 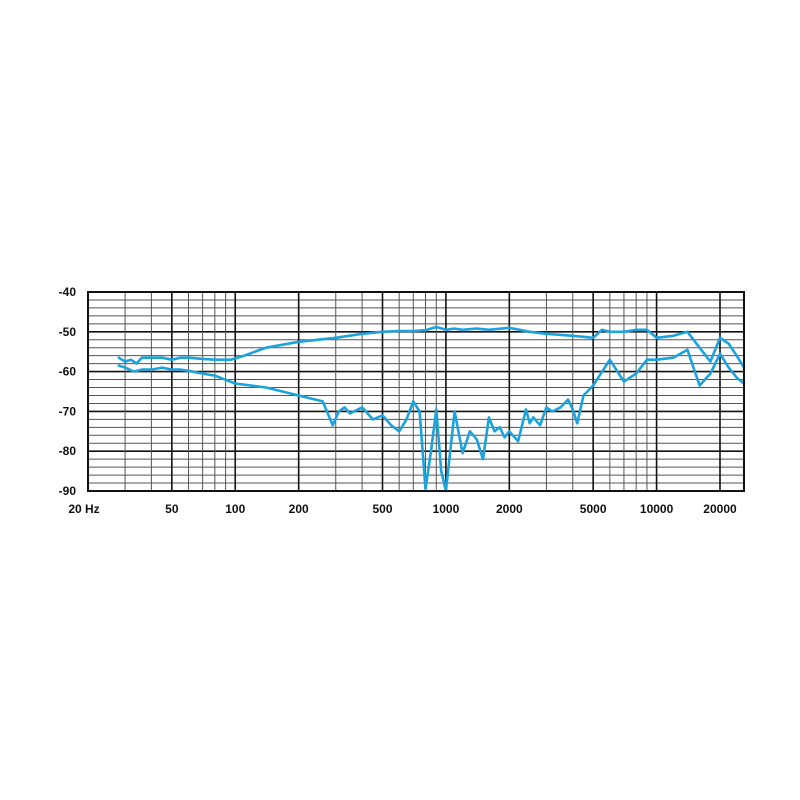 I want to click on x-tick-label: 5000, so click(x=593, y=509).